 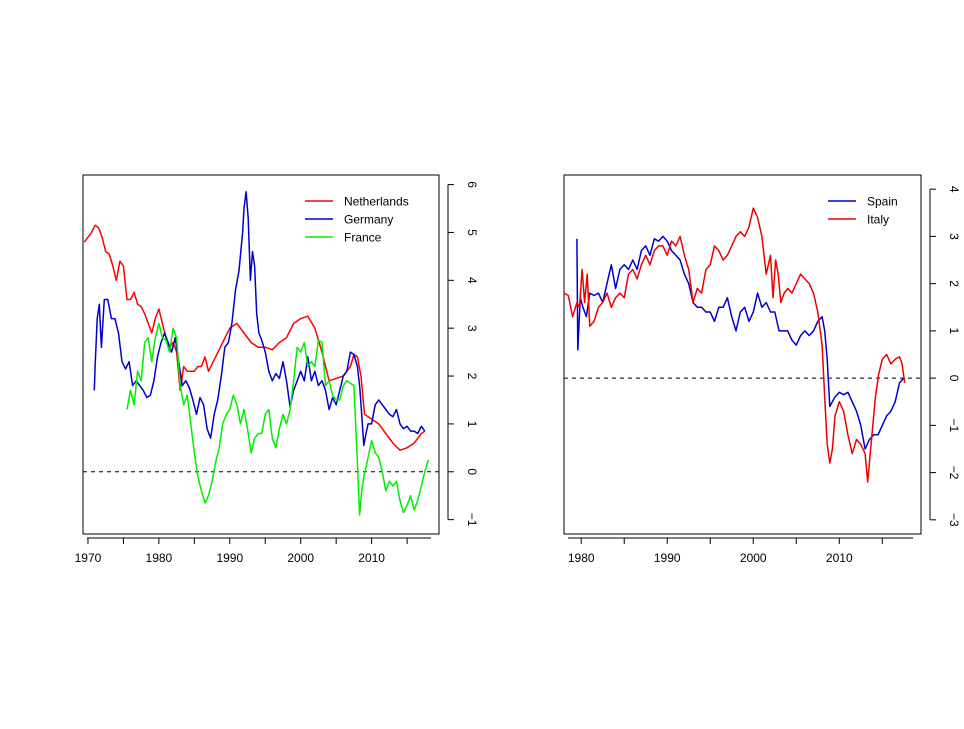 What do you see at coordinates (878, 220) in the screenshot?
I see `right-legend-label-italy: Italy` at bounding box center [878, 220].